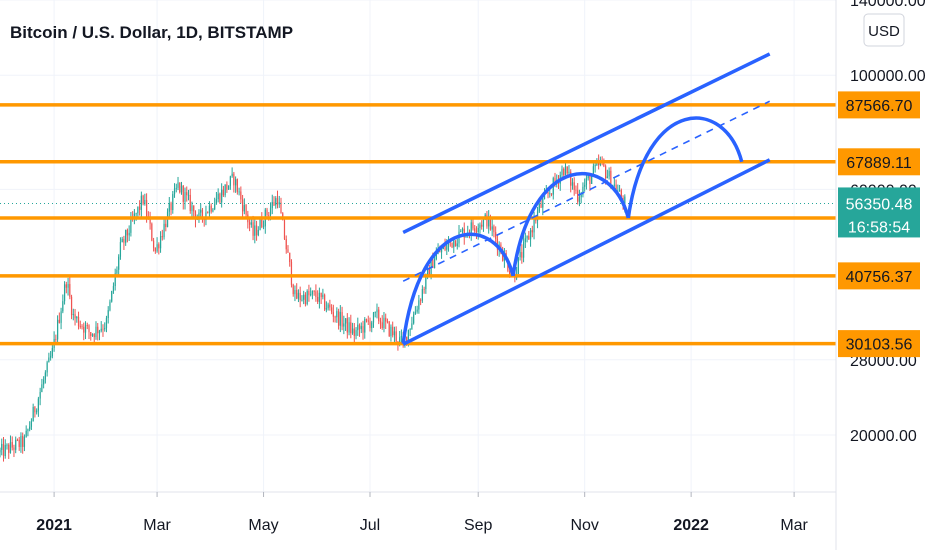 The image size is (932, 555). What do you see at coordinates (884, 30) in the screenshot?
I see `currency-button: USD` at bounding box center [884, 30].